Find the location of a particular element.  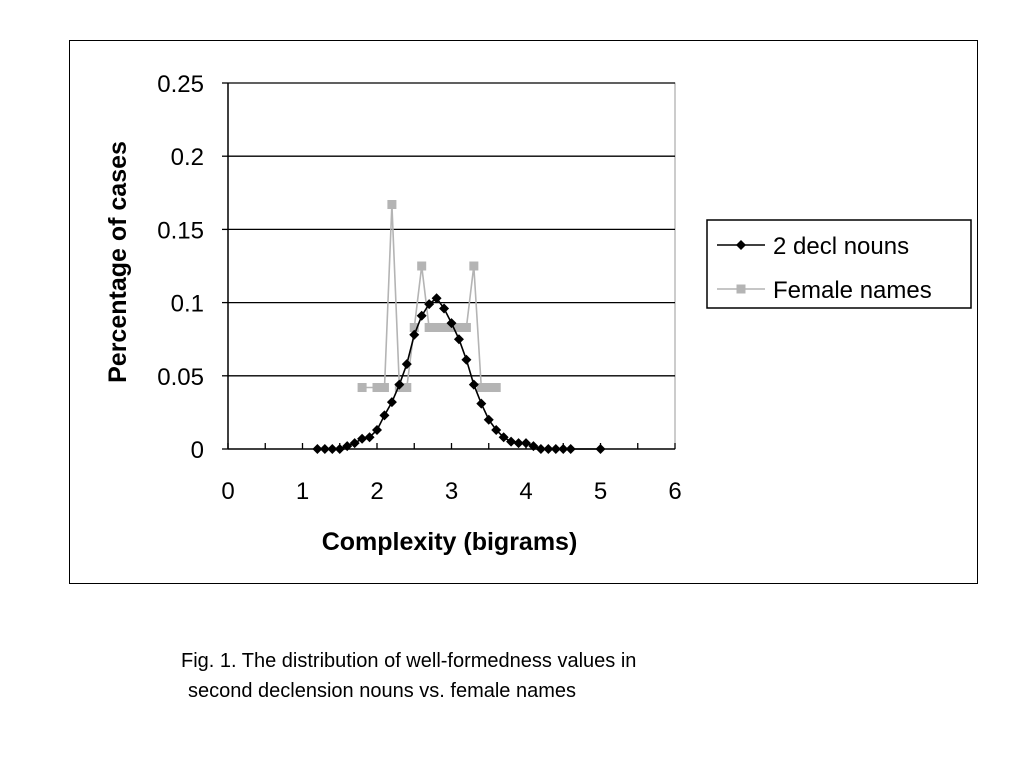

x-tick-label: 1 is located at coordinates (302, 491).